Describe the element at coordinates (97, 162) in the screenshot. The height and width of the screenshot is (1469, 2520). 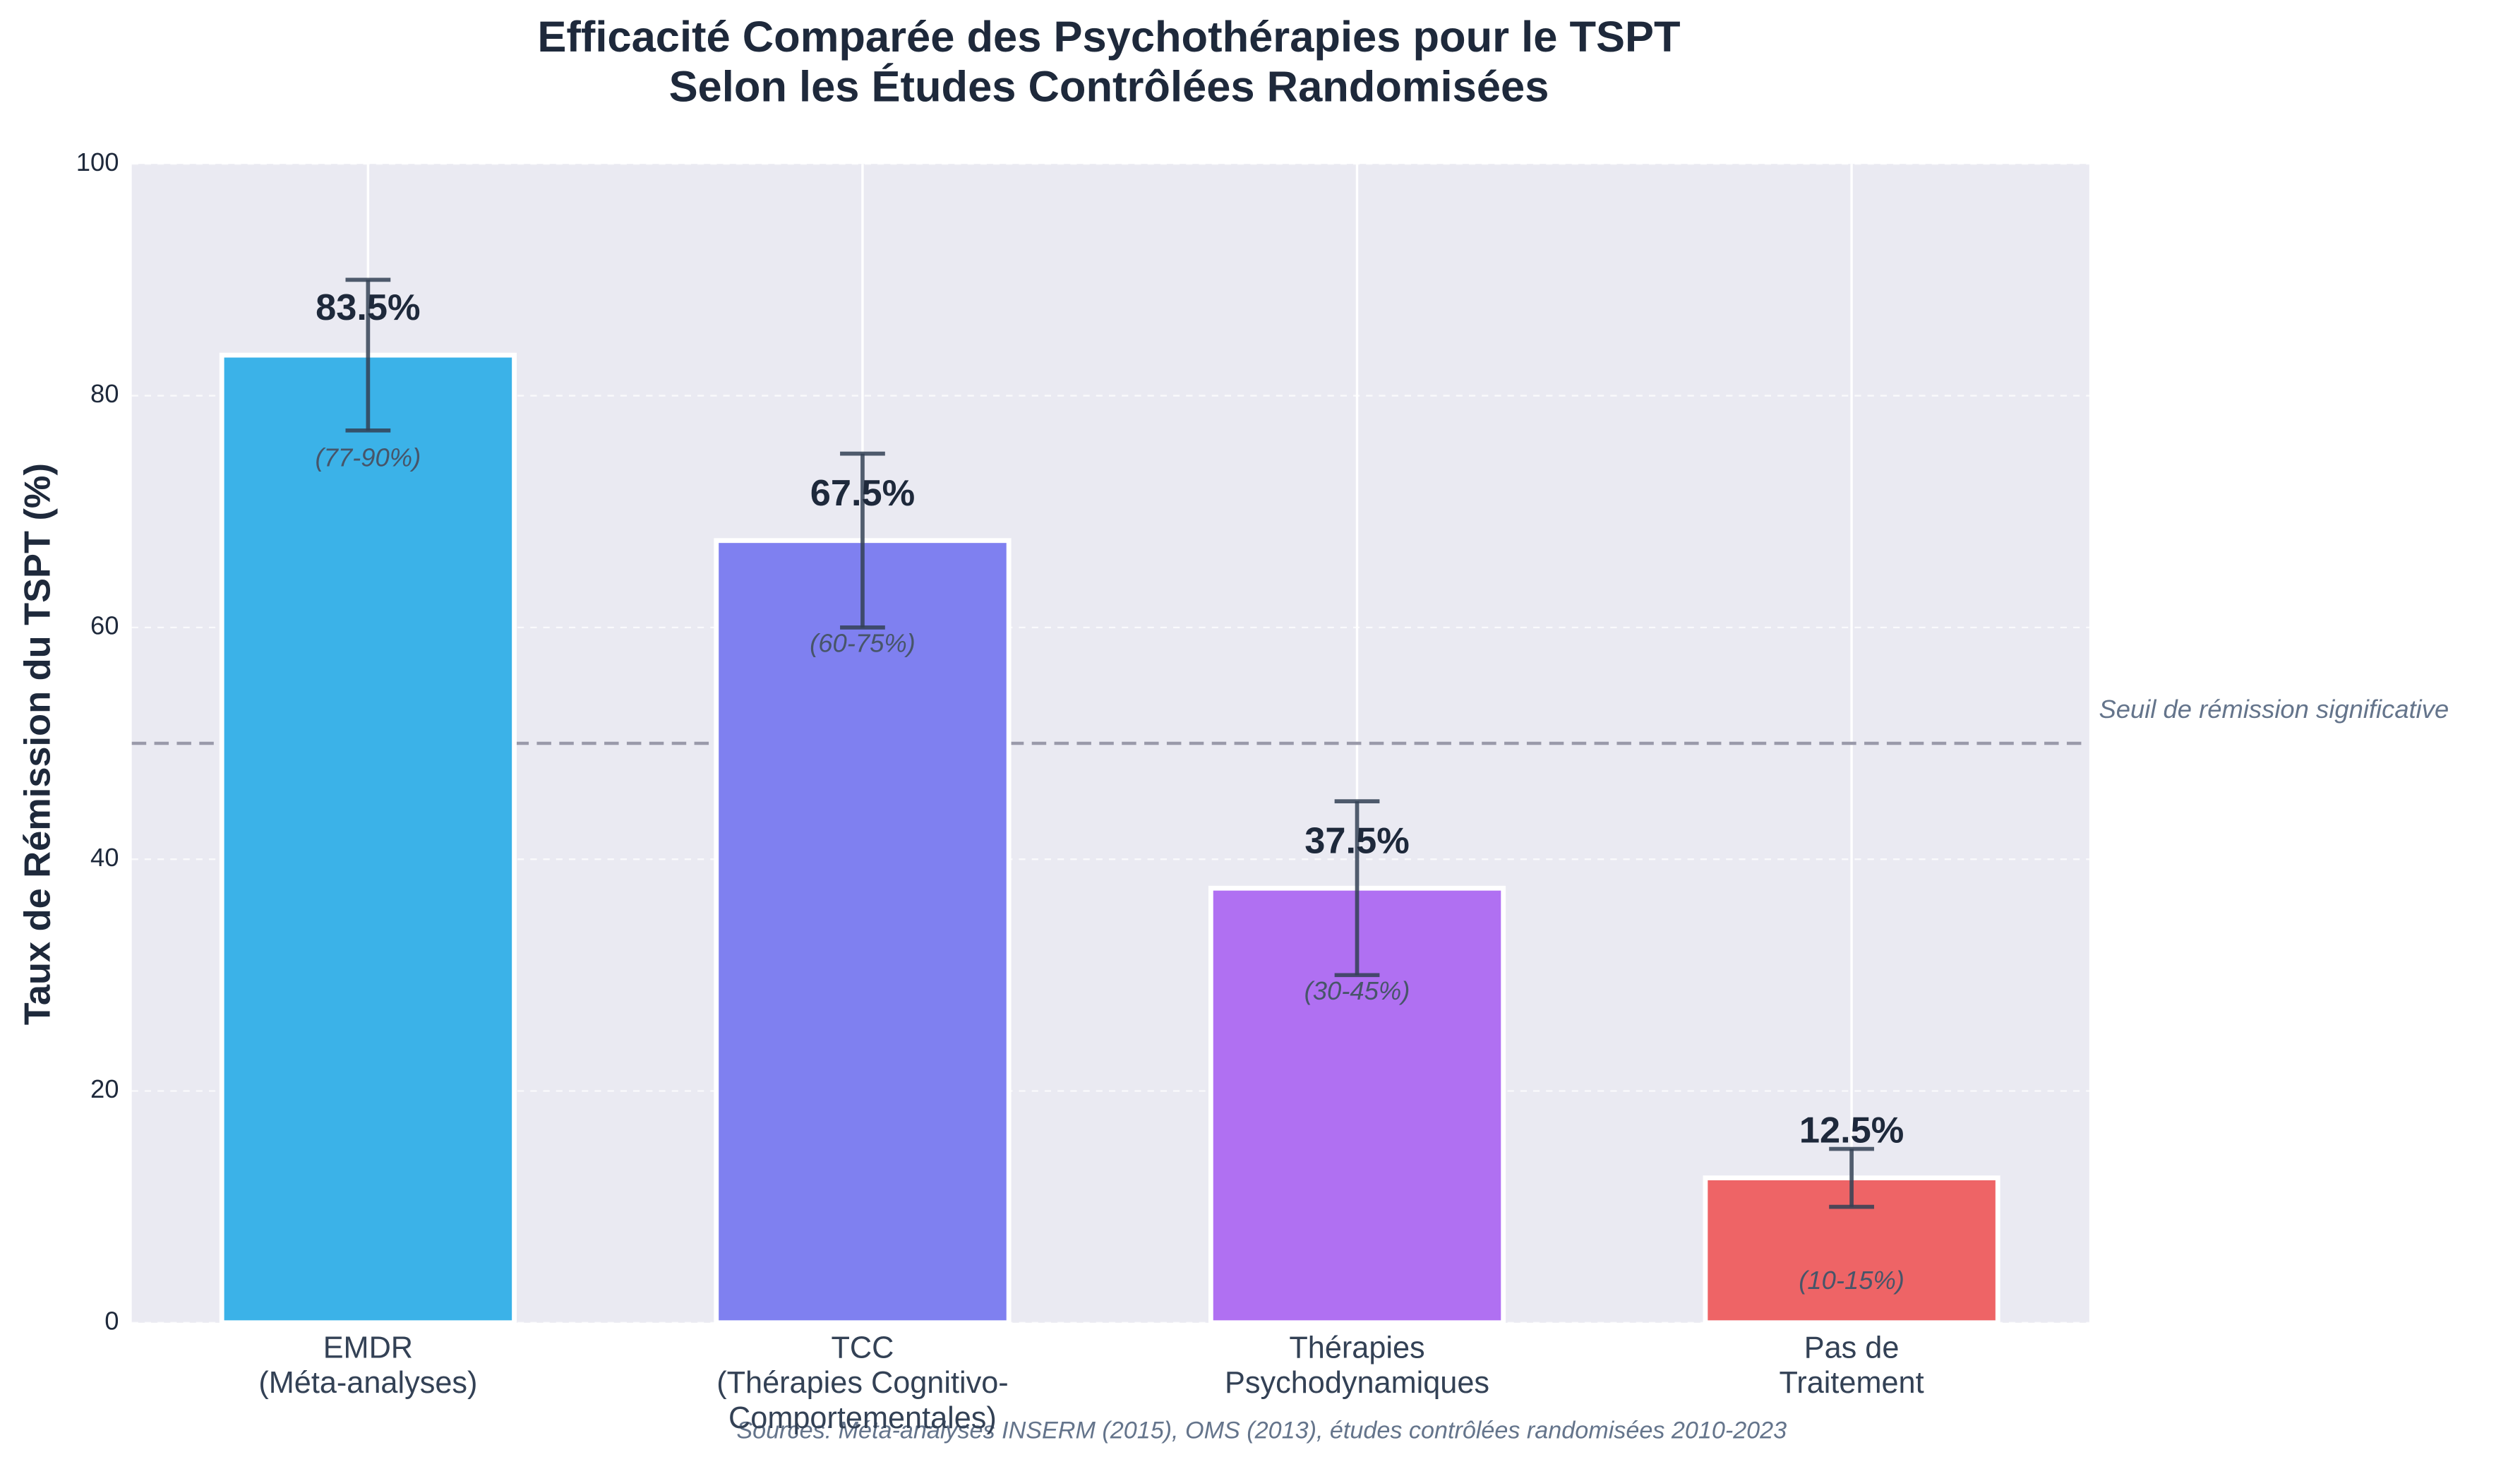
I see `y-tick-label: 100` at that location.